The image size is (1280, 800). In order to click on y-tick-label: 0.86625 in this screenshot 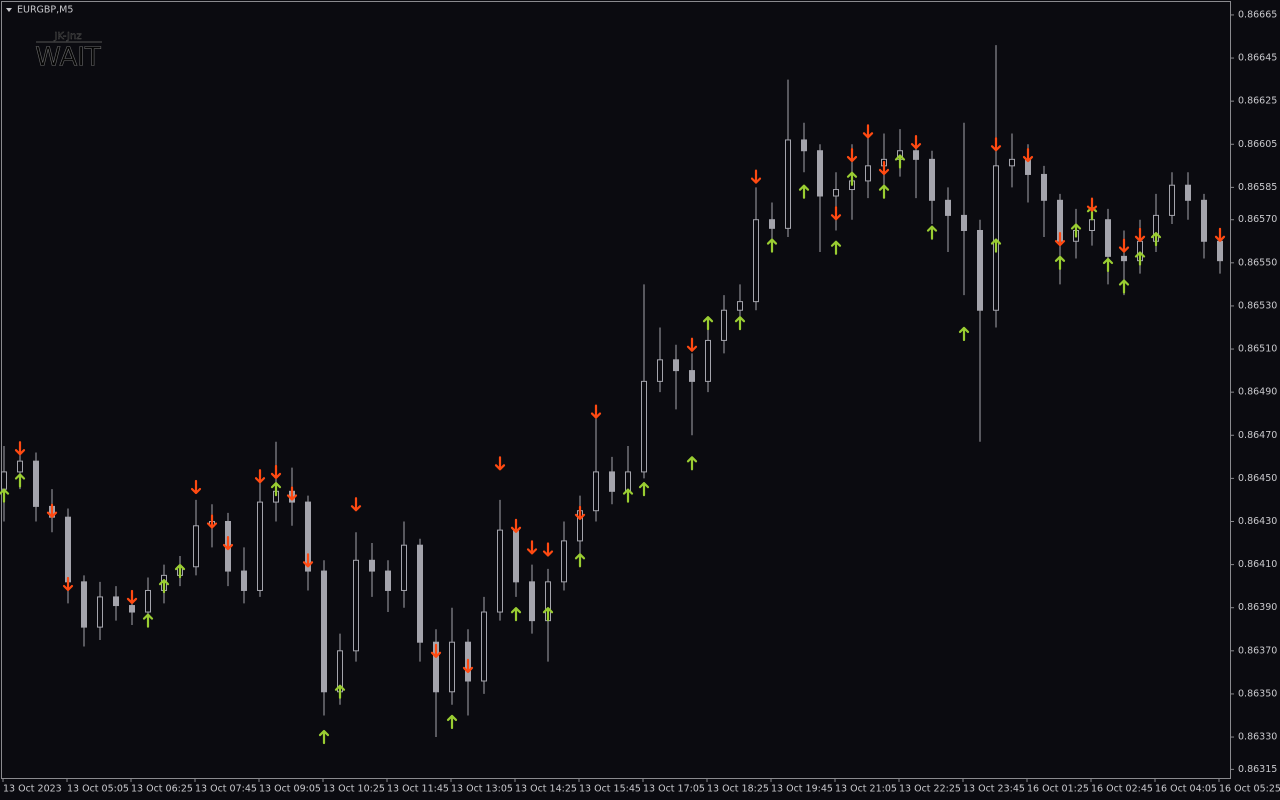, I will do `click(1257, 101)`.